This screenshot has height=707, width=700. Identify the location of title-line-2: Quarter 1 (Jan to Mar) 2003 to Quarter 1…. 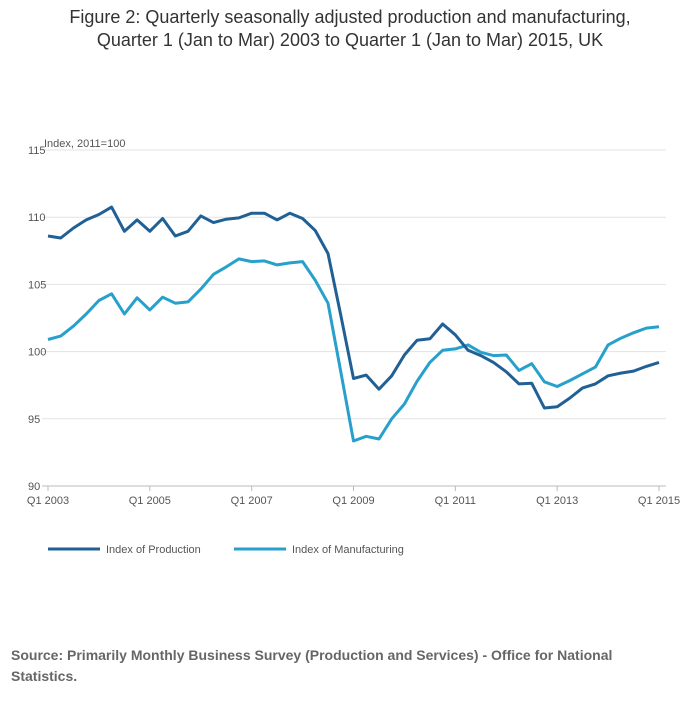
(350, 40).